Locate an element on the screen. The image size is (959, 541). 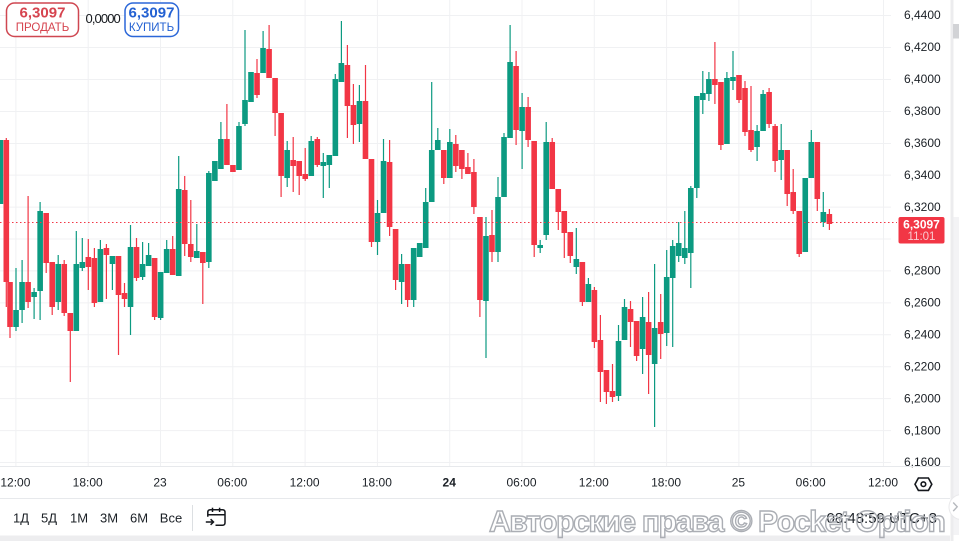
svg-text: 11:01 is located at coordinates (922, 237).